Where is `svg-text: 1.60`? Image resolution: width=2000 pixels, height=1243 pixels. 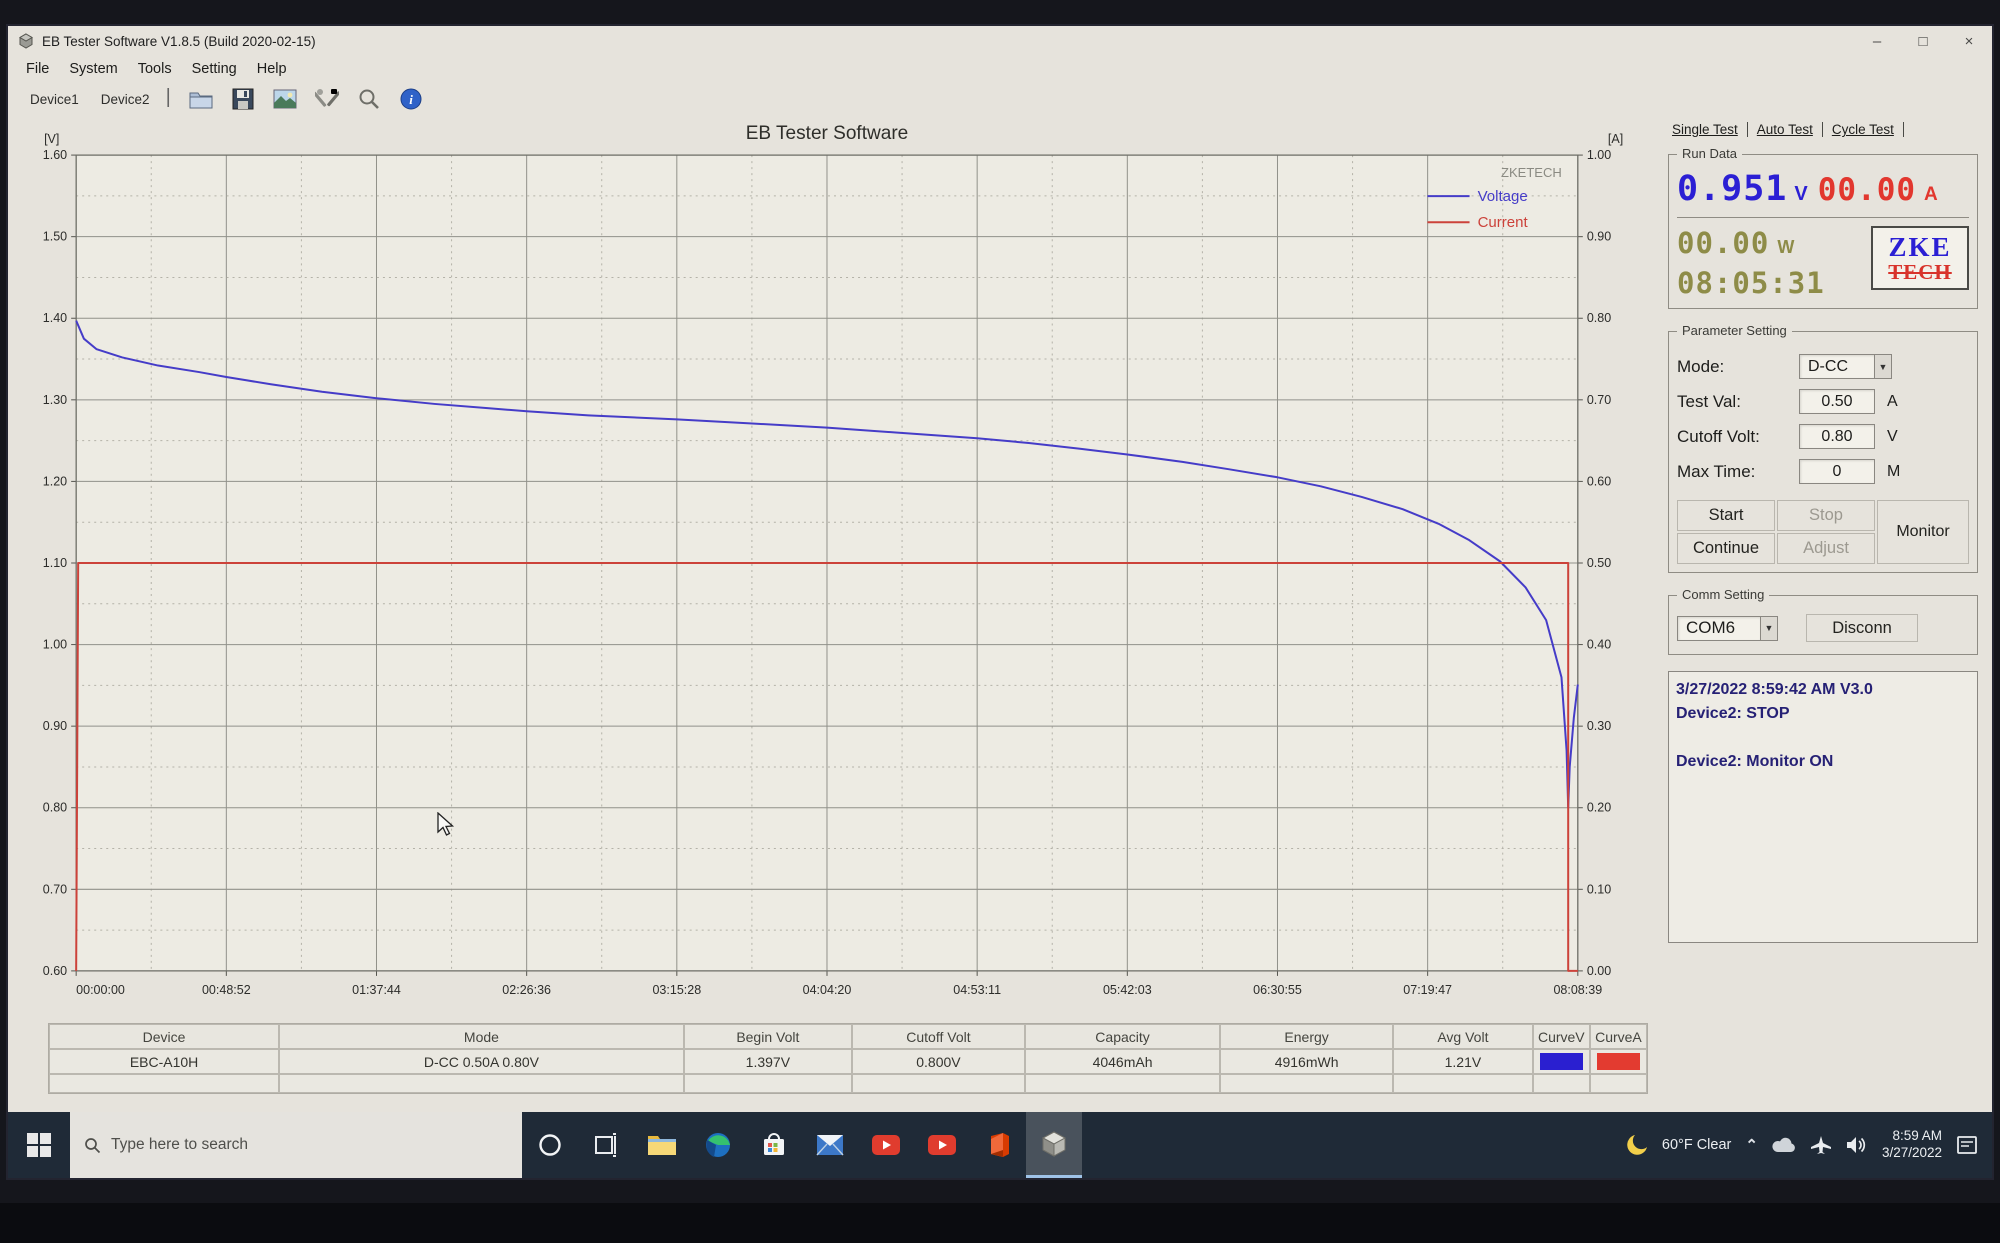
svg-text: 1.60 is located at coordinates (55, 155).